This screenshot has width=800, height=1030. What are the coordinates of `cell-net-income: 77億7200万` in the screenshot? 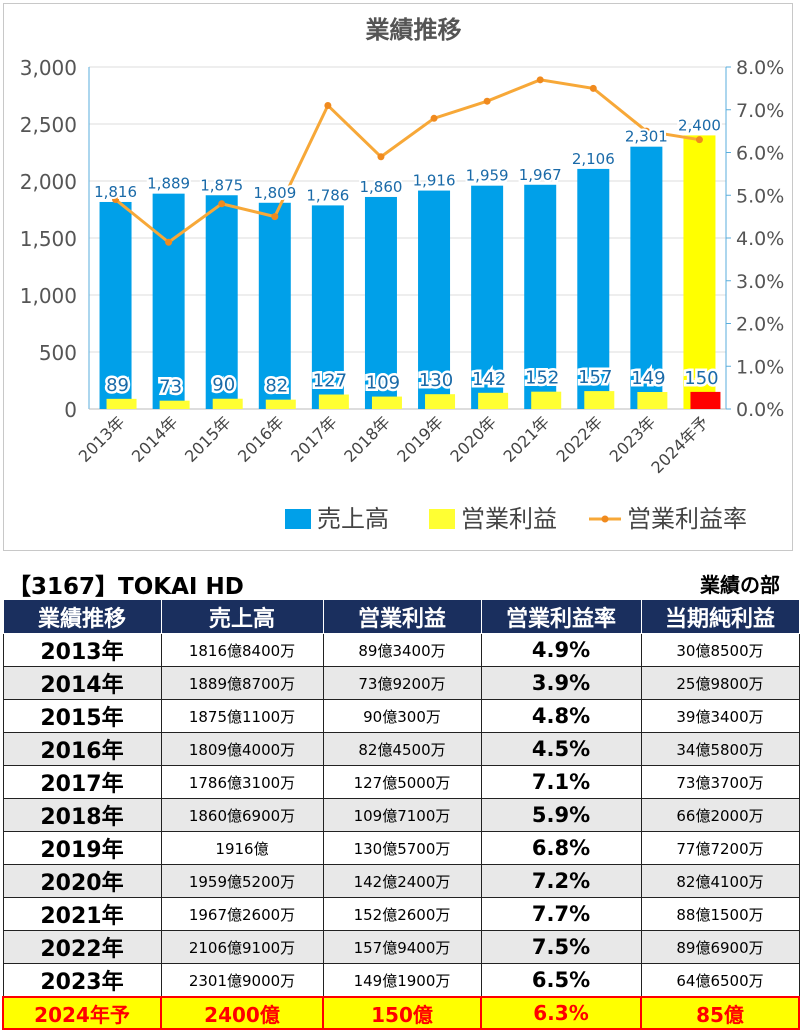 It's located at (720, 848).